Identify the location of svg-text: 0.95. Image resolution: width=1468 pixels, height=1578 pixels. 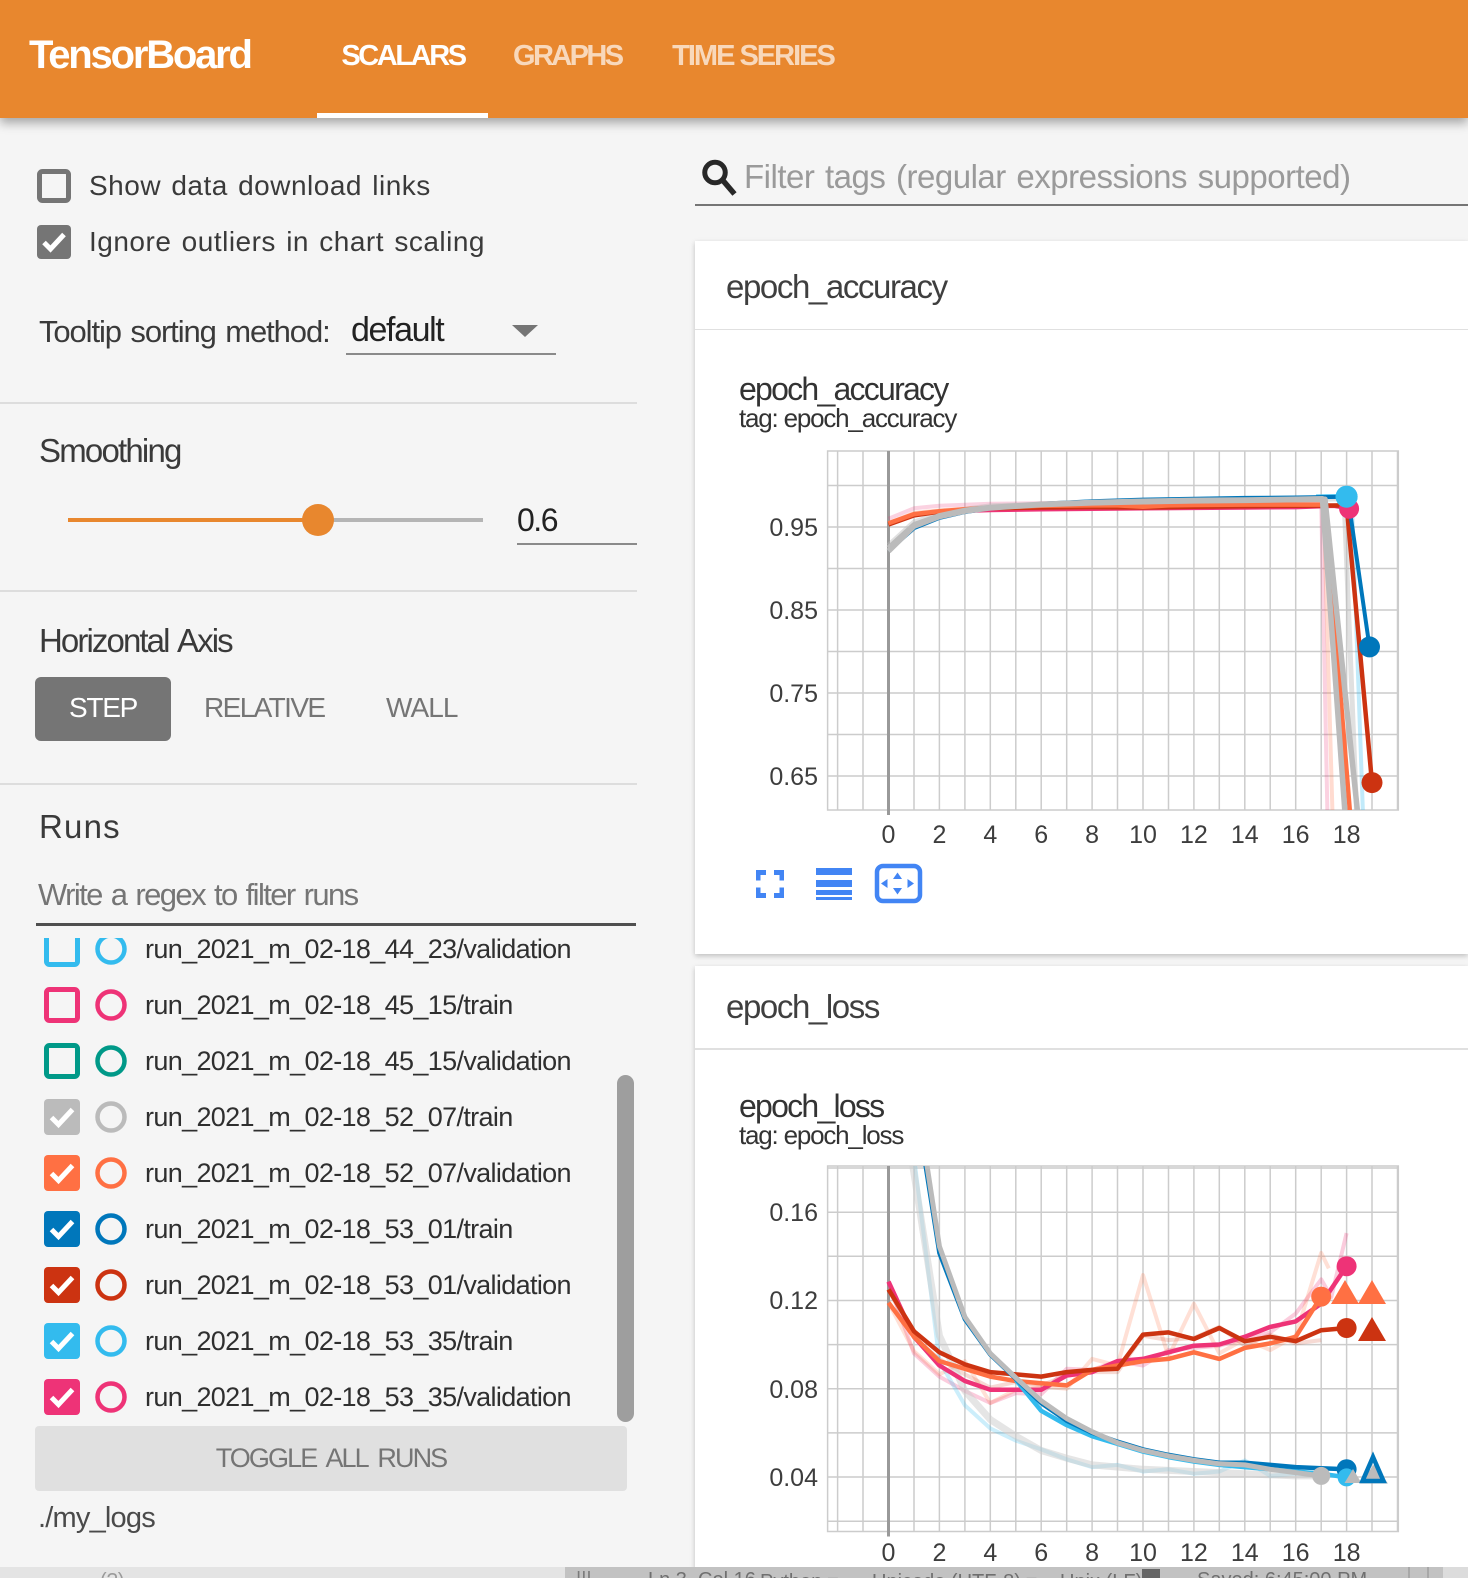
(793, 528).